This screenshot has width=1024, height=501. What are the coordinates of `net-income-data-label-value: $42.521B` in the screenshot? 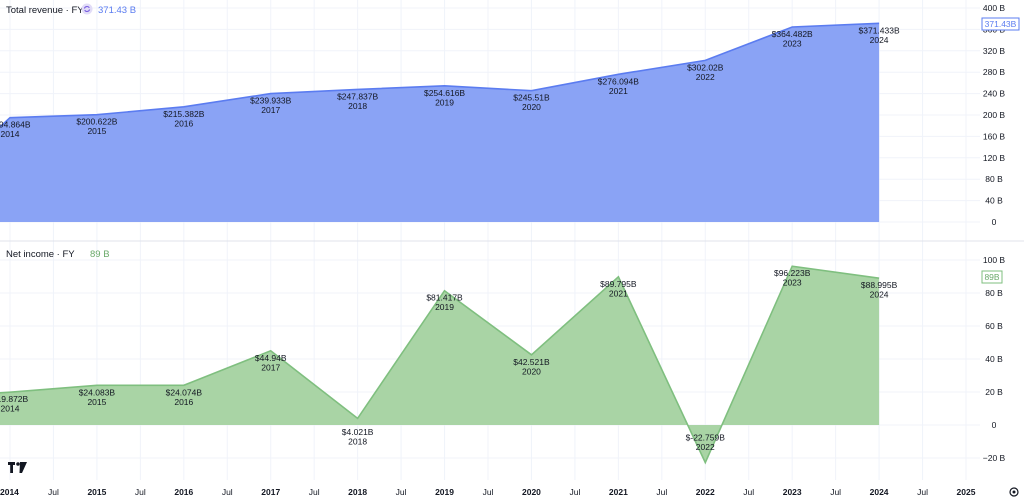 It's located at (531, 362).